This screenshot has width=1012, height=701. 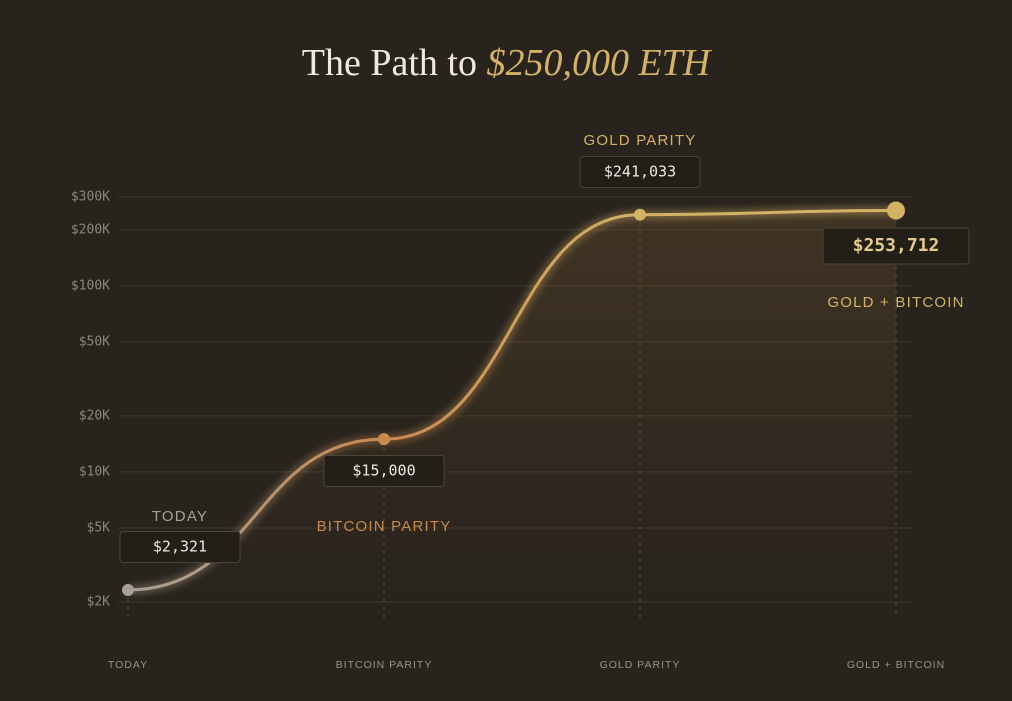 I want to click on x-tick-label: BITCOIN PARITY, so click(x=384, y=665).